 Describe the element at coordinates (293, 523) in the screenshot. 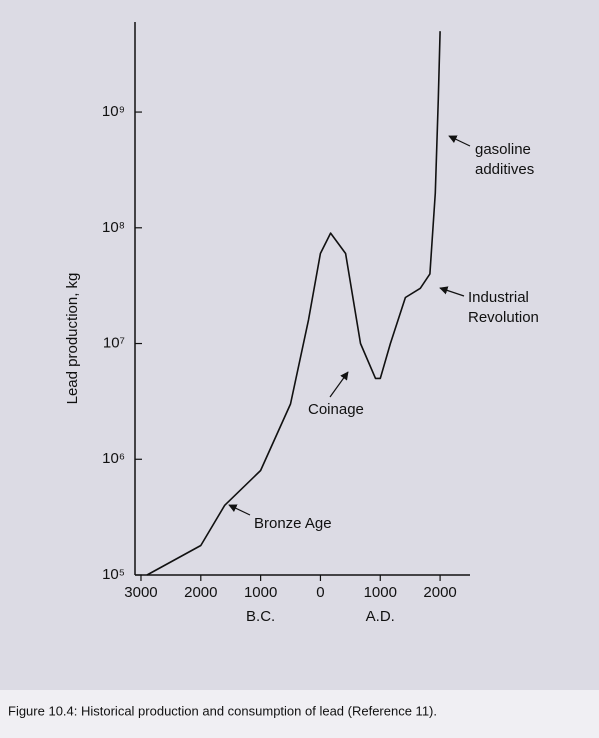

I see `annotation: Bronze Age` at that location.